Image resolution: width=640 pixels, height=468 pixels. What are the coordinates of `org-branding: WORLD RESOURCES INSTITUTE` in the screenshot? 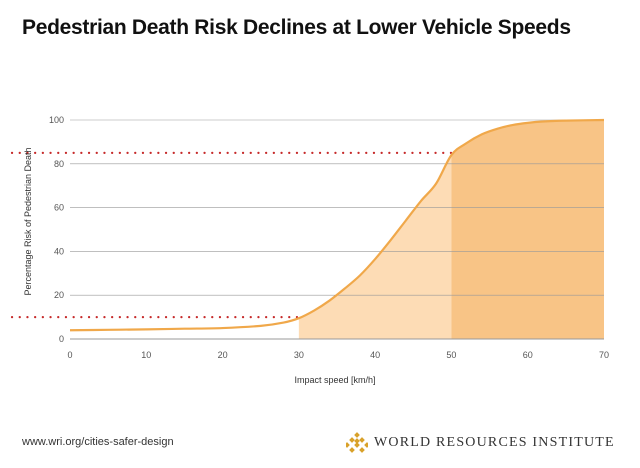 It's located at (480, 443).